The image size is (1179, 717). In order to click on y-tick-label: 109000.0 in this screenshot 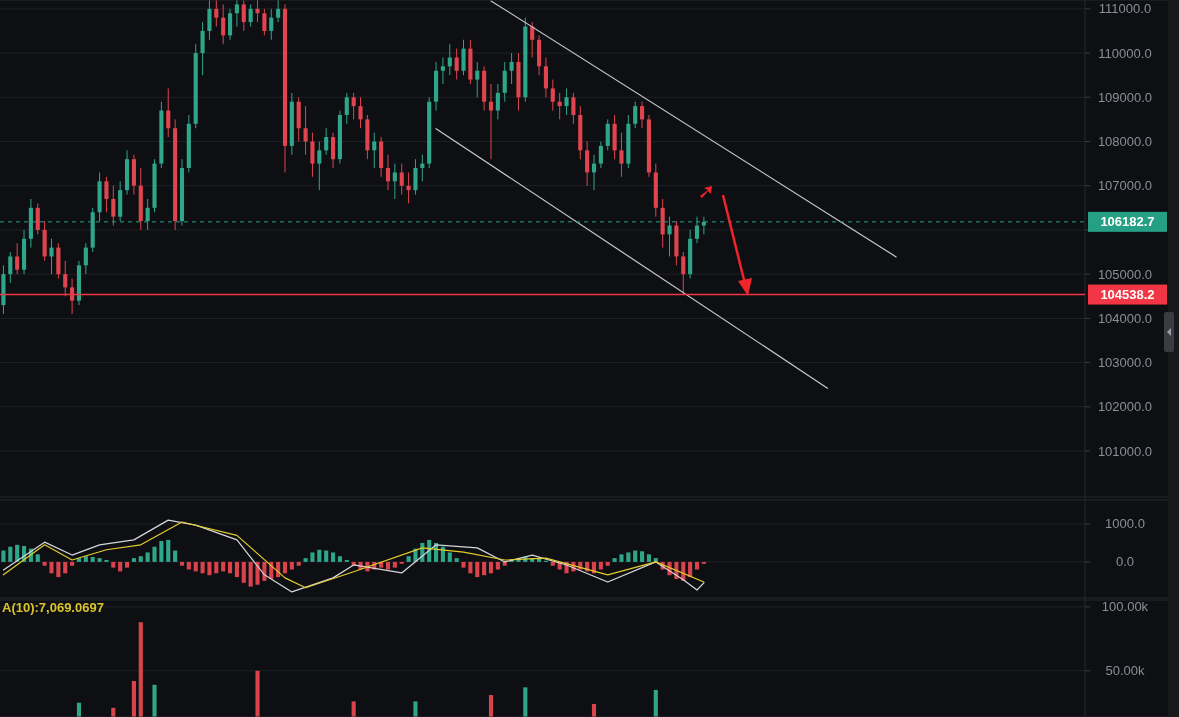, I will do `click(1125, 97)`.